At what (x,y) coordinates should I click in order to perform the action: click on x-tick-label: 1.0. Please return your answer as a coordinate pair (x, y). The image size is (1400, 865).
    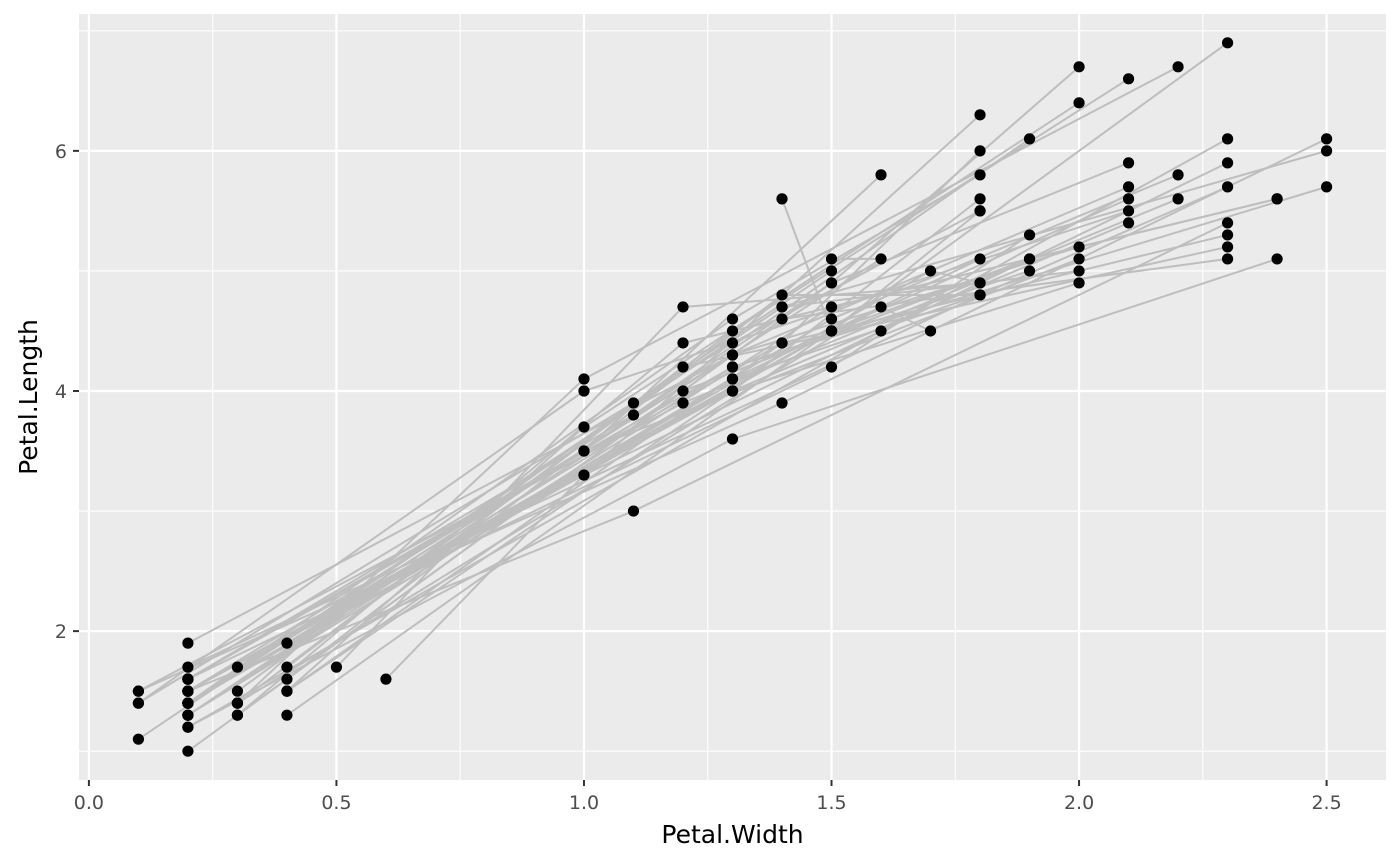
    Looking at the image, I should click on (584, 803).